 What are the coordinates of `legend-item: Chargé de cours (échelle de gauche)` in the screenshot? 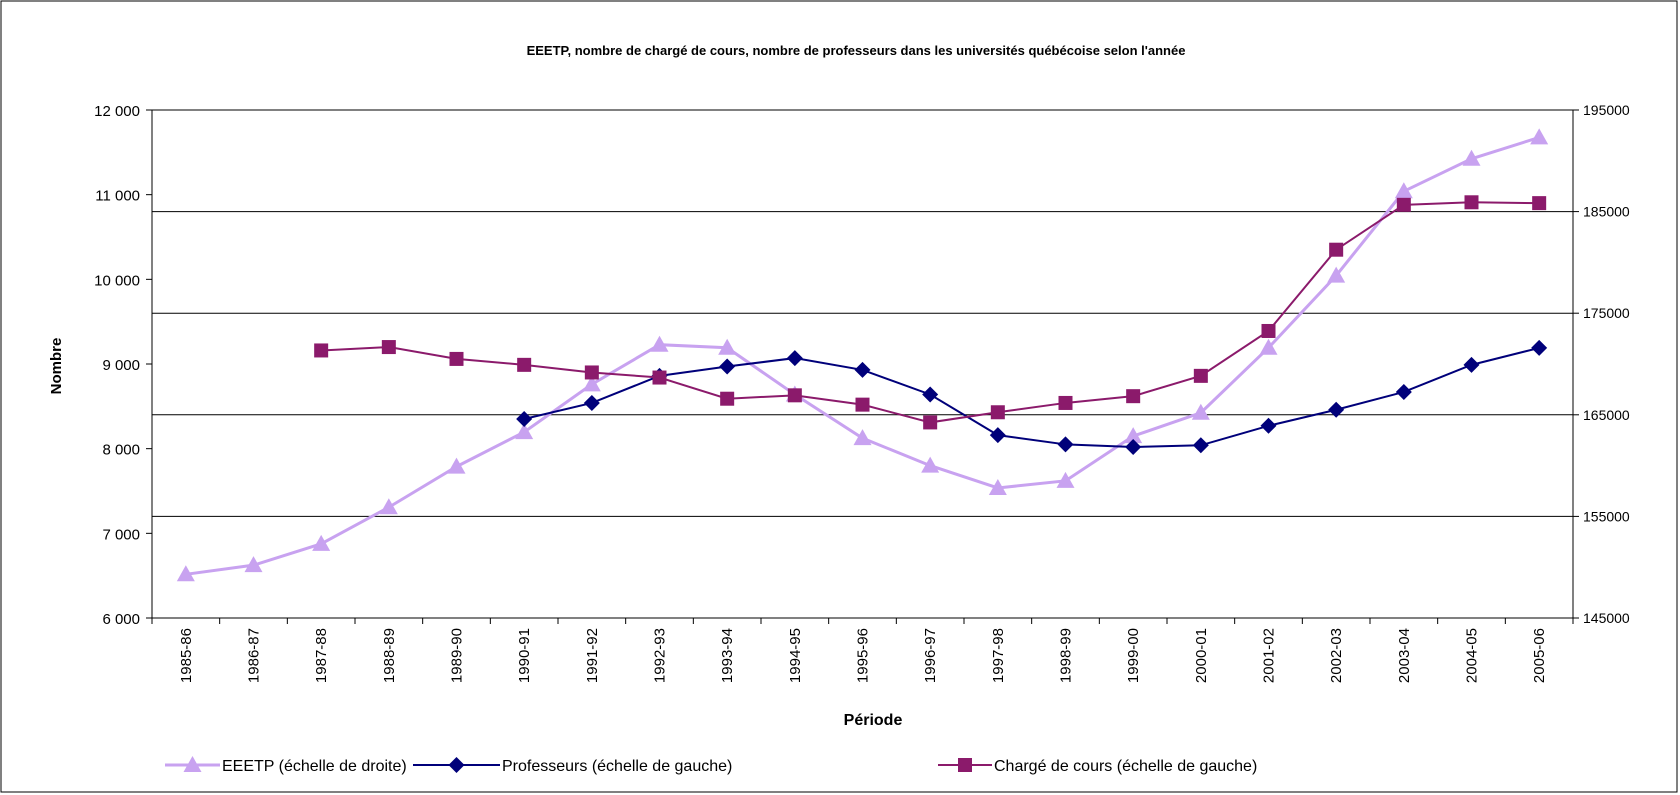 It's located at (1097, 766).